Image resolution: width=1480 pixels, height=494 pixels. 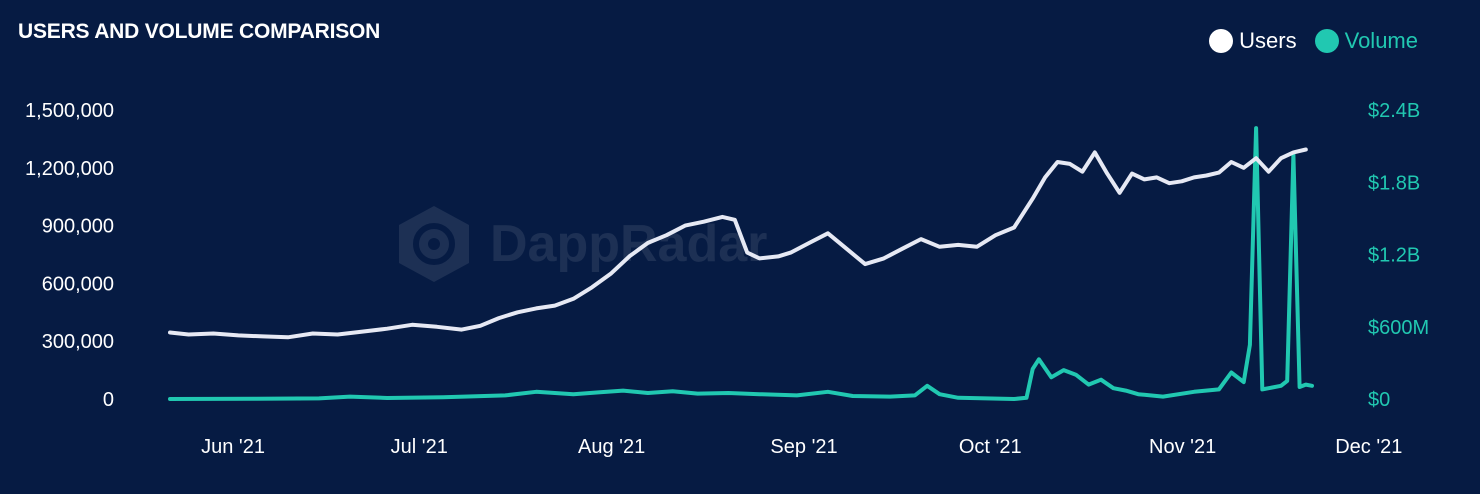 I want to click on y-right-tick-label: $2.4B, so click(x=1394, y=111).